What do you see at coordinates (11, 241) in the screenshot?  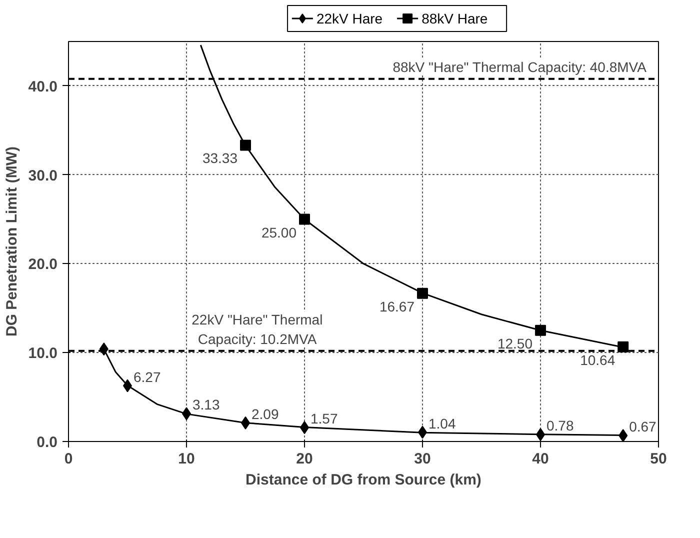 I see `y-axis-title: DG Penetration Limit (MW)` at bounding box center [11, 241].